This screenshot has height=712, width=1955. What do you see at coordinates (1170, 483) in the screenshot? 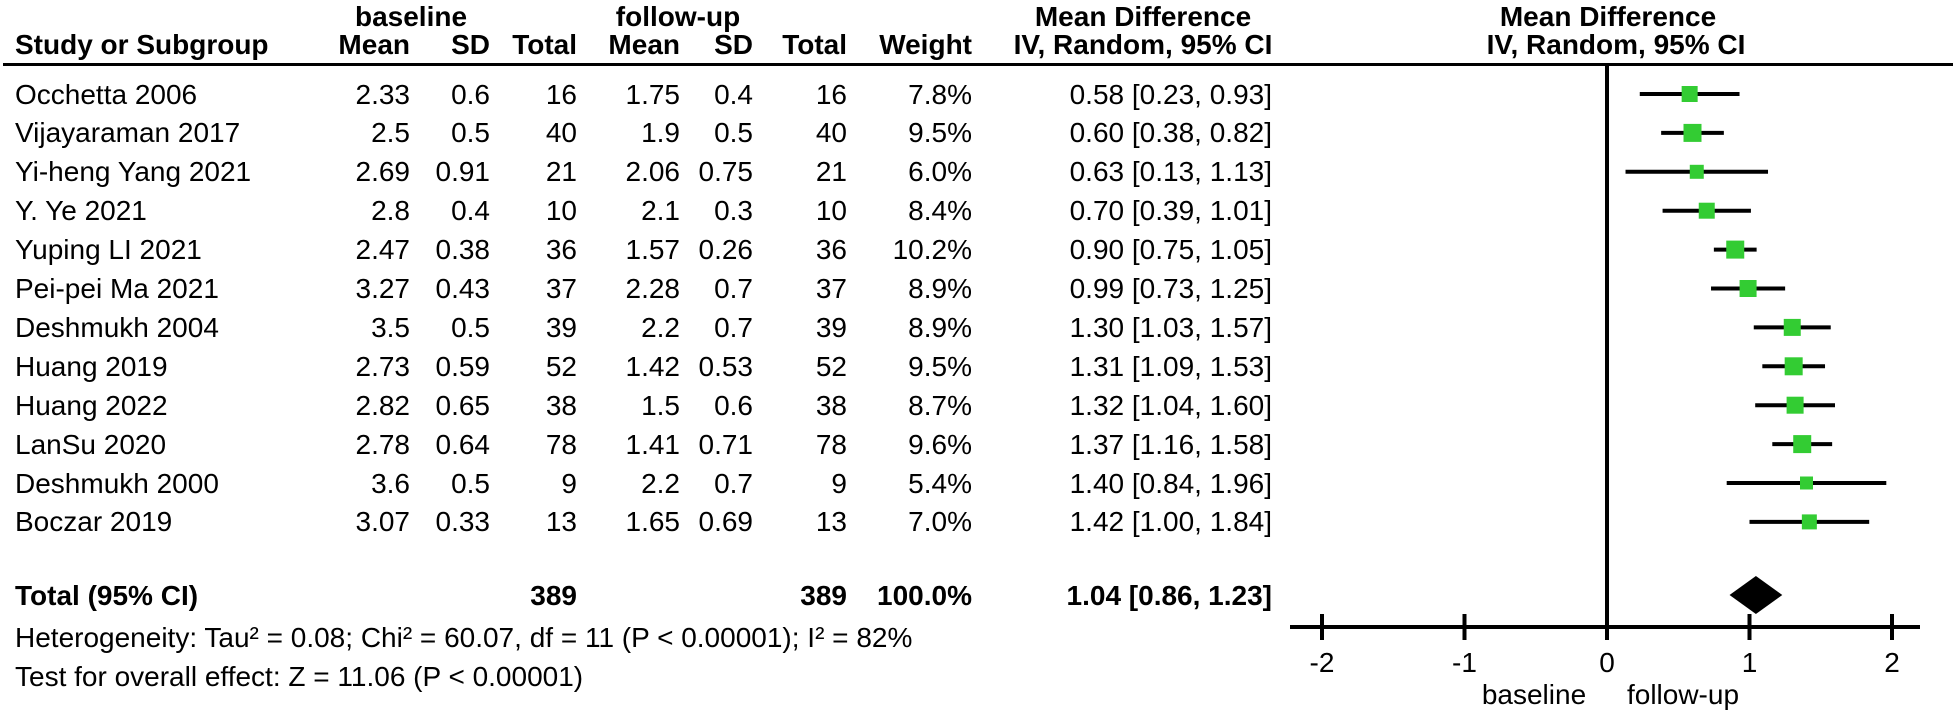
I see `ci-text: 1.40 [0.84, 1.96]` at bounding box center [1170, 483].